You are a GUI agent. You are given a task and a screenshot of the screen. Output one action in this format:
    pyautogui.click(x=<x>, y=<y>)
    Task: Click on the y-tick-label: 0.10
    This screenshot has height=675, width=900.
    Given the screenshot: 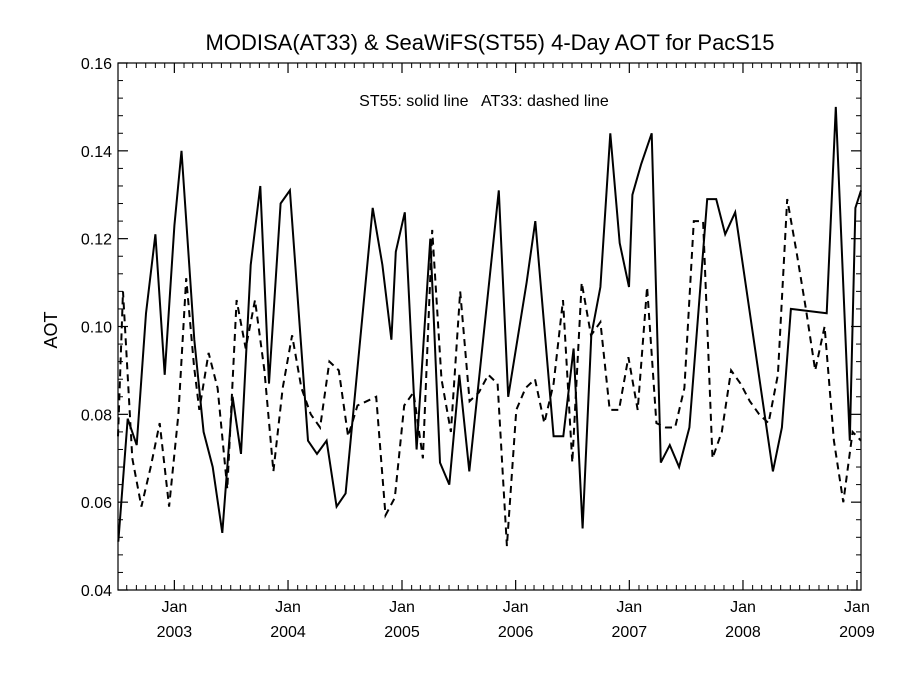 What is the action you would take?
    pyautogui.click(x=96, y=328)
    